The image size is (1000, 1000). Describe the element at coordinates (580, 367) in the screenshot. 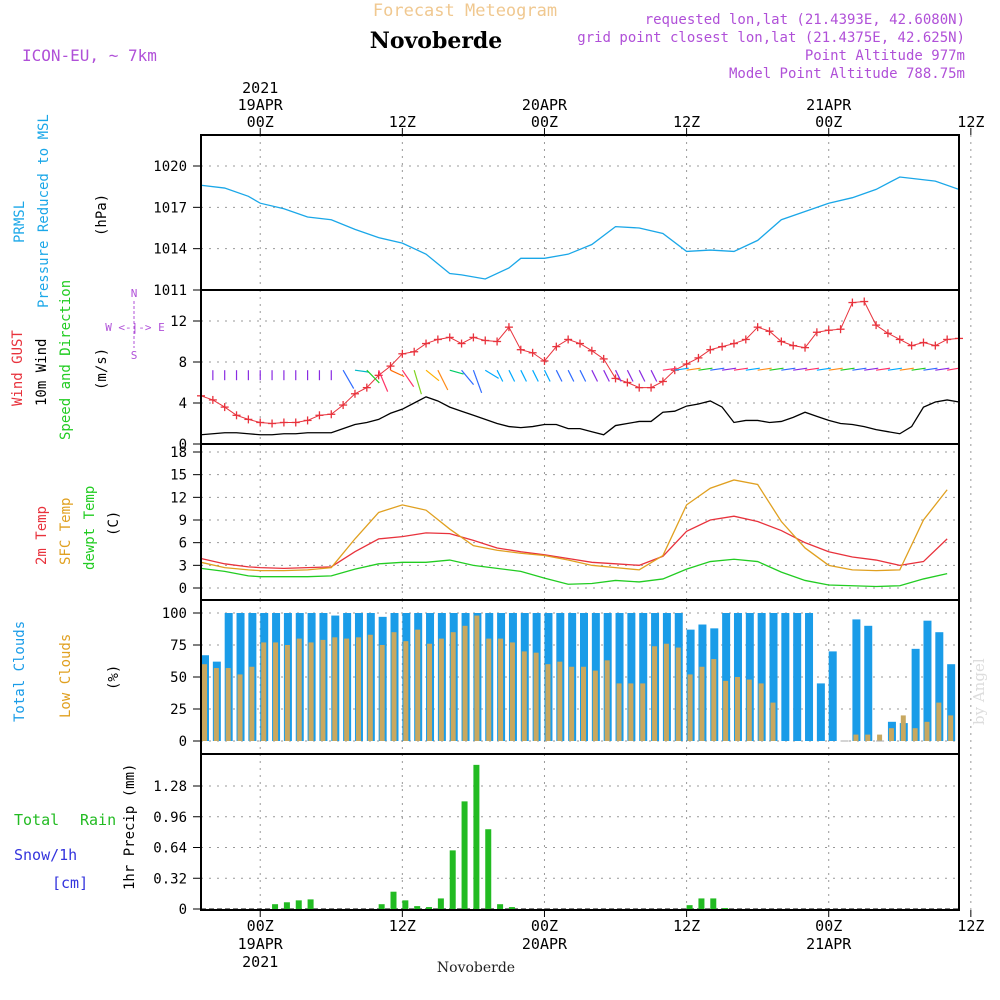

I see `wind-frame` at that location.